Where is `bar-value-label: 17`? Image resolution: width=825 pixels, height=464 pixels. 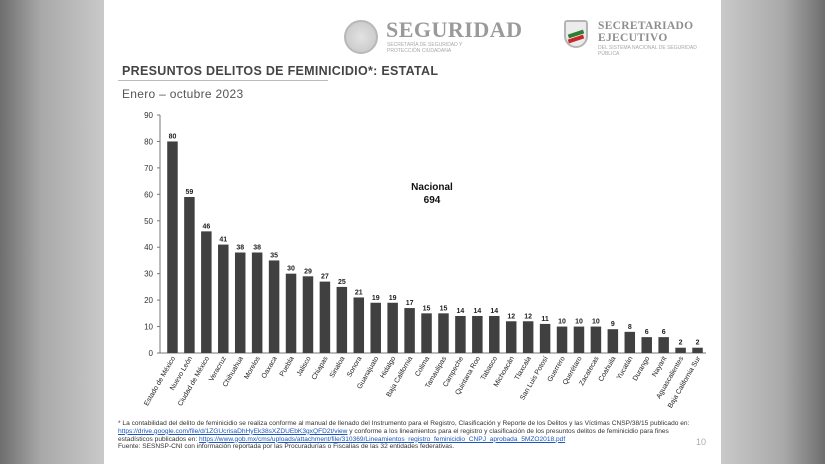 bar-value-label: 17 is located at coordinates (410, 303).